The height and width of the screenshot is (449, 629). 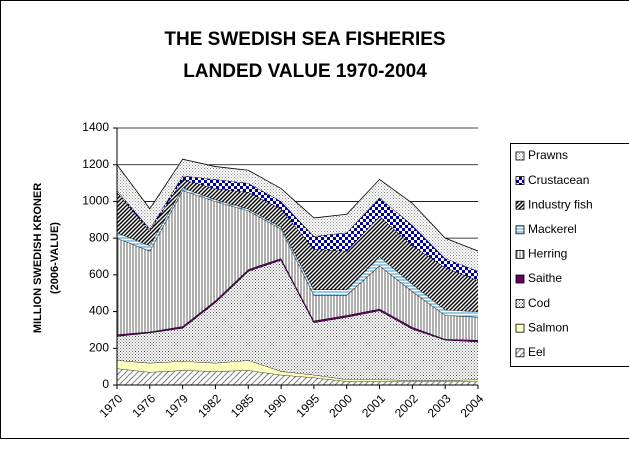 What do you see at coordinates (558, 180) in the screenshot?
I see `legend-label: Crustacean` at bounding box center [558, 180].